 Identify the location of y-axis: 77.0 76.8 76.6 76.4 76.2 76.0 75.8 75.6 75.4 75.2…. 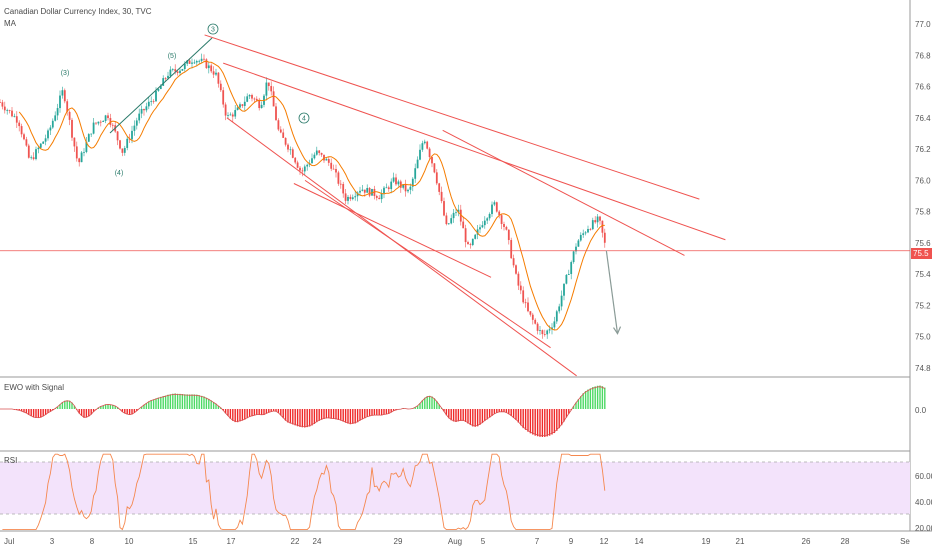
(923, 196).